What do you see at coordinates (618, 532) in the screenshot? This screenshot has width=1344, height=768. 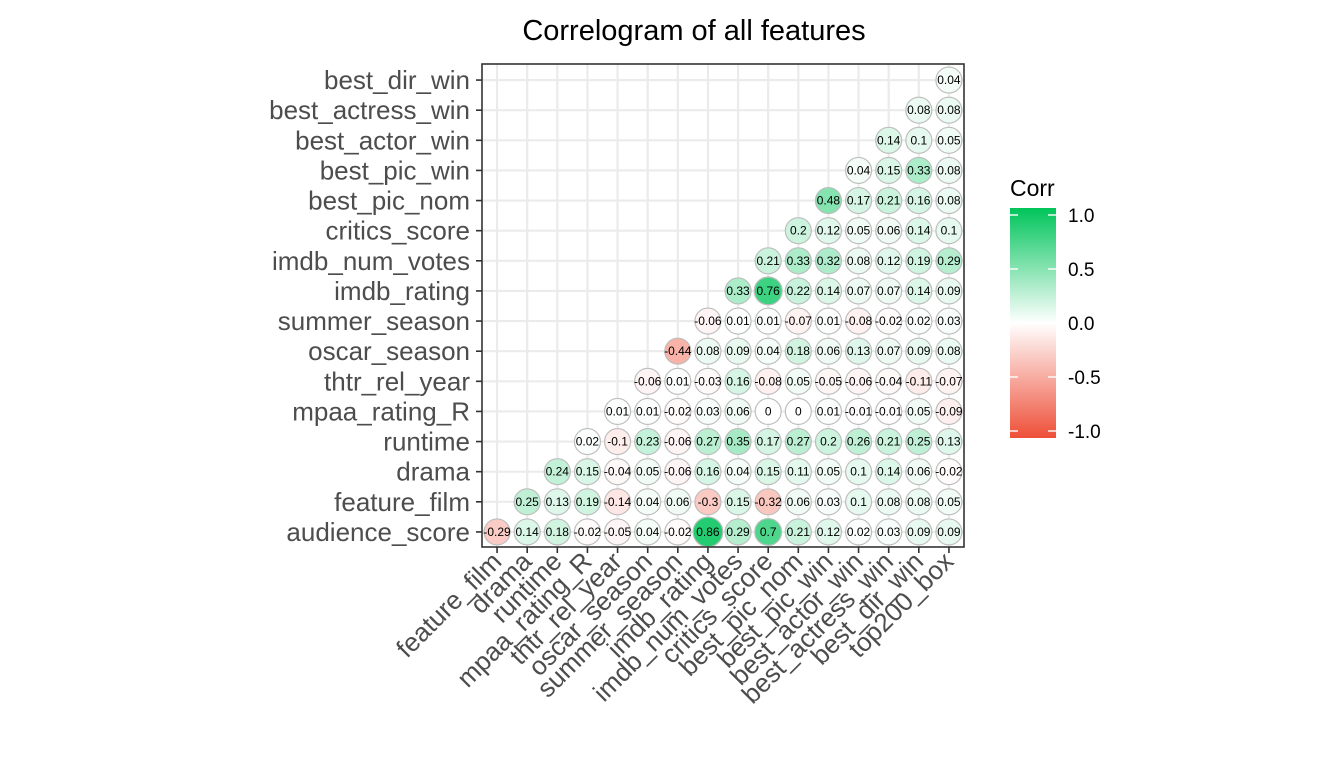 I see `corr-value-label: -0.05` at bounding box center [618, 532].